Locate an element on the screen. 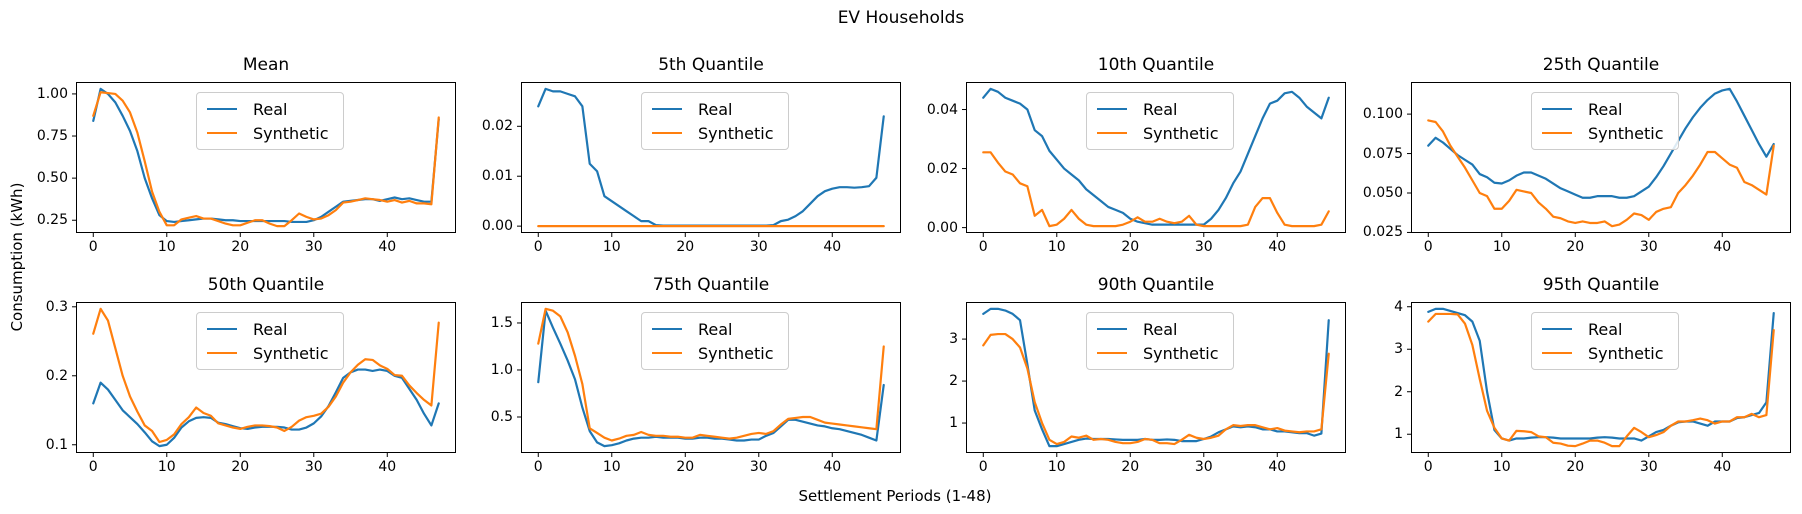  subplot-title: 75th Quantile is located at coordinates (711, 285).